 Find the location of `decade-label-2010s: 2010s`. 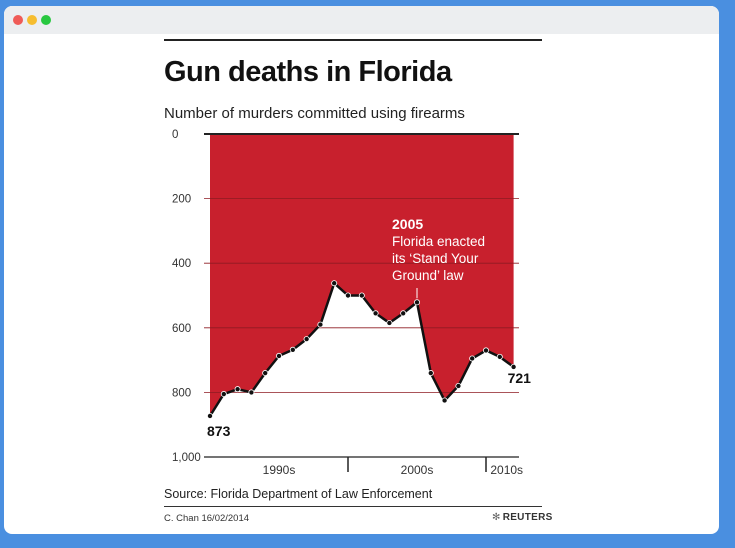

decade-label-2010s: 2010s is located at coordinates (506, 470).